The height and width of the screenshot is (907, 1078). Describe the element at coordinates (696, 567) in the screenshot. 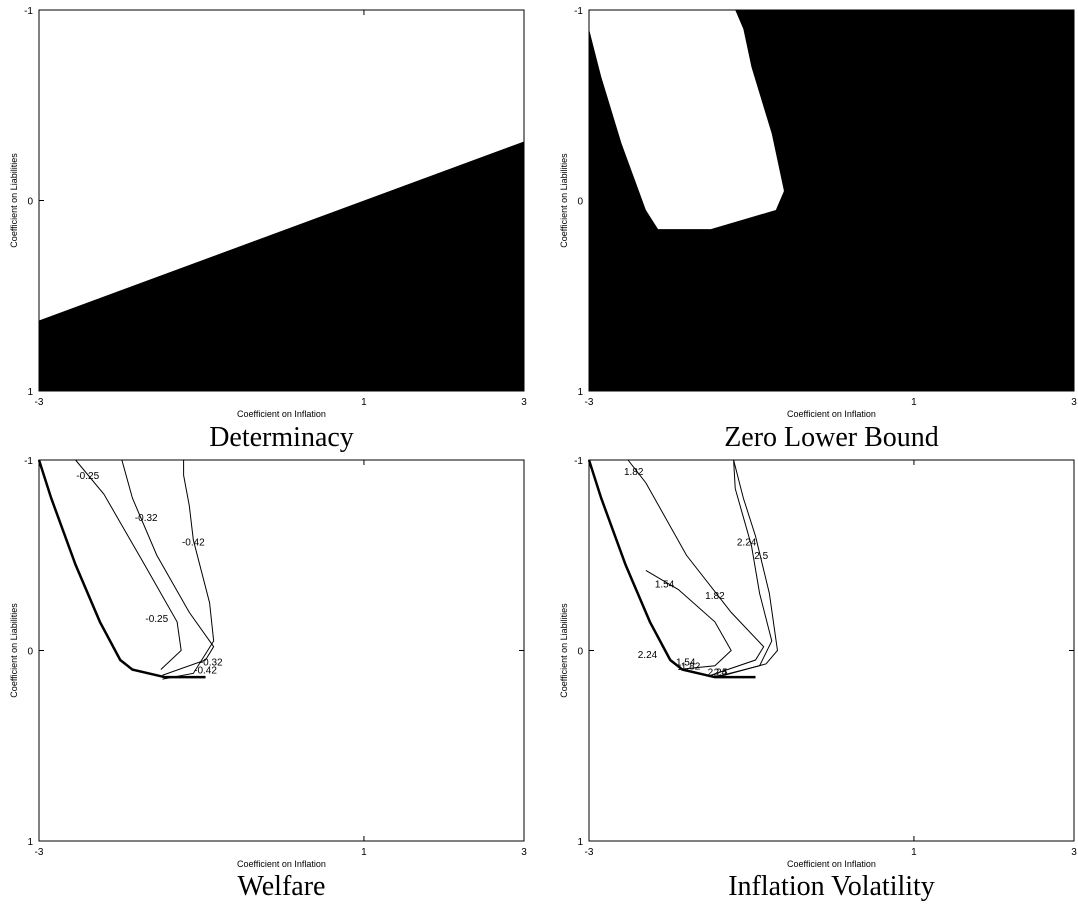

I see `contour-line-1.82` at that location.